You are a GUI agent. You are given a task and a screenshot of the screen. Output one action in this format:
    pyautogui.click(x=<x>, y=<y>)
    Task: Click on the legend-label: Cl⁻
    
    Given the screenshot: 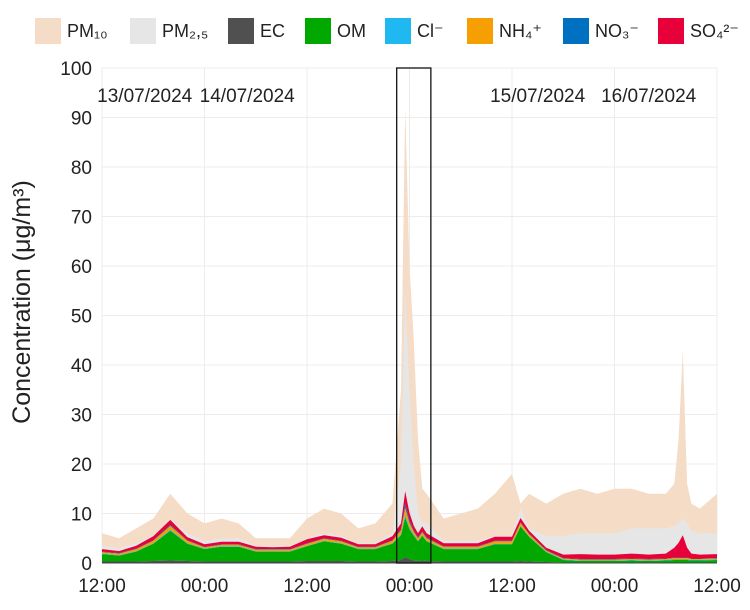 What is the action you would take?
    pyautogui.click(x=430, y=30)
    